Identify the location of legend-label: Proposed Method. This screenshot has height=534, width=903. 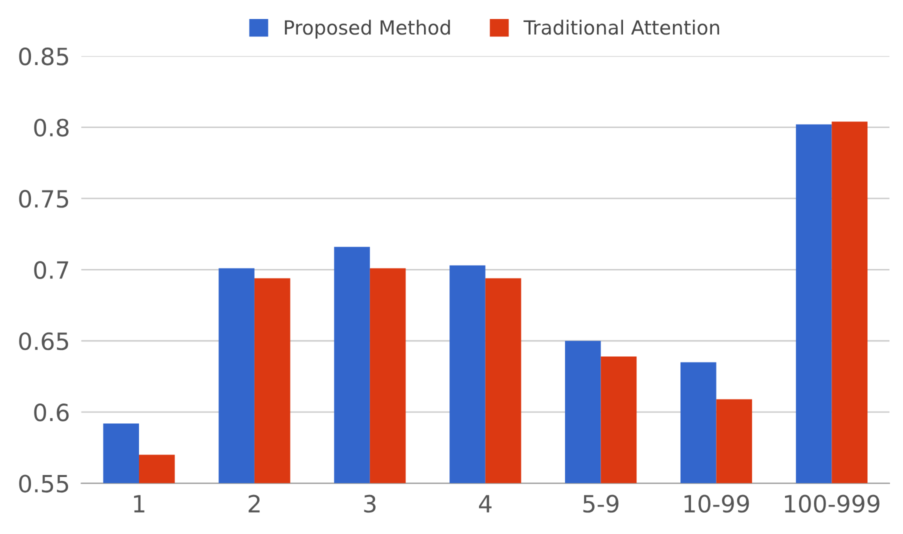
(367, 29).